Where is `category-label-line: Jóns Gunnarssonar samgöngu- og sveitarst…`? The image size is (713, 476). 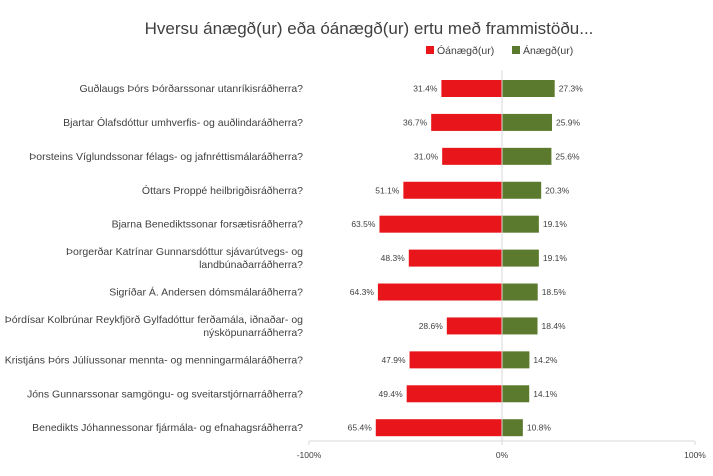
category-label-line: Jóns Gunnarssonar samgöngu- og sveitarst… is located at coordinates (165, 394).